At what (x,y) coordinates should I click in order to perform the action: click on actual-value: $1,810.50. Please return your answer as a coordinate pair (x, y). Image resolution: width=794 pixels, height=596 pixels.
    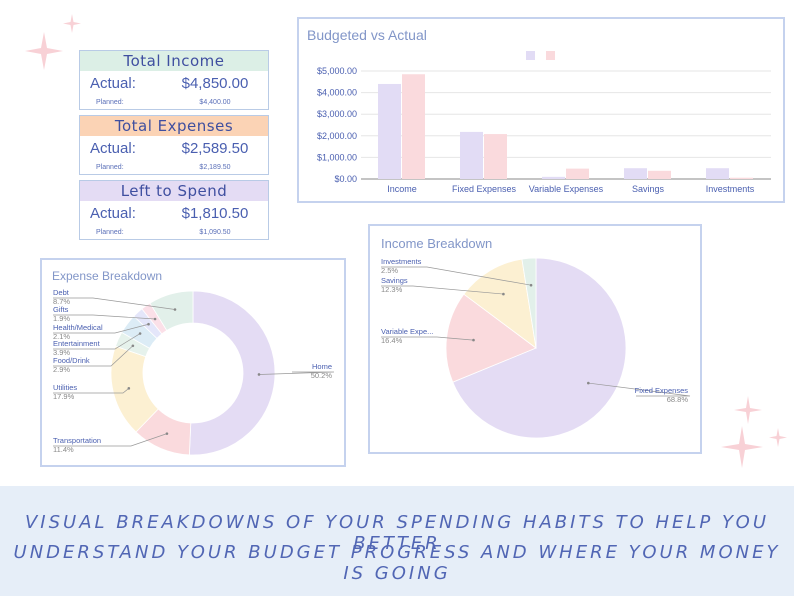
    Looking at the image, I should click on (215, 213).